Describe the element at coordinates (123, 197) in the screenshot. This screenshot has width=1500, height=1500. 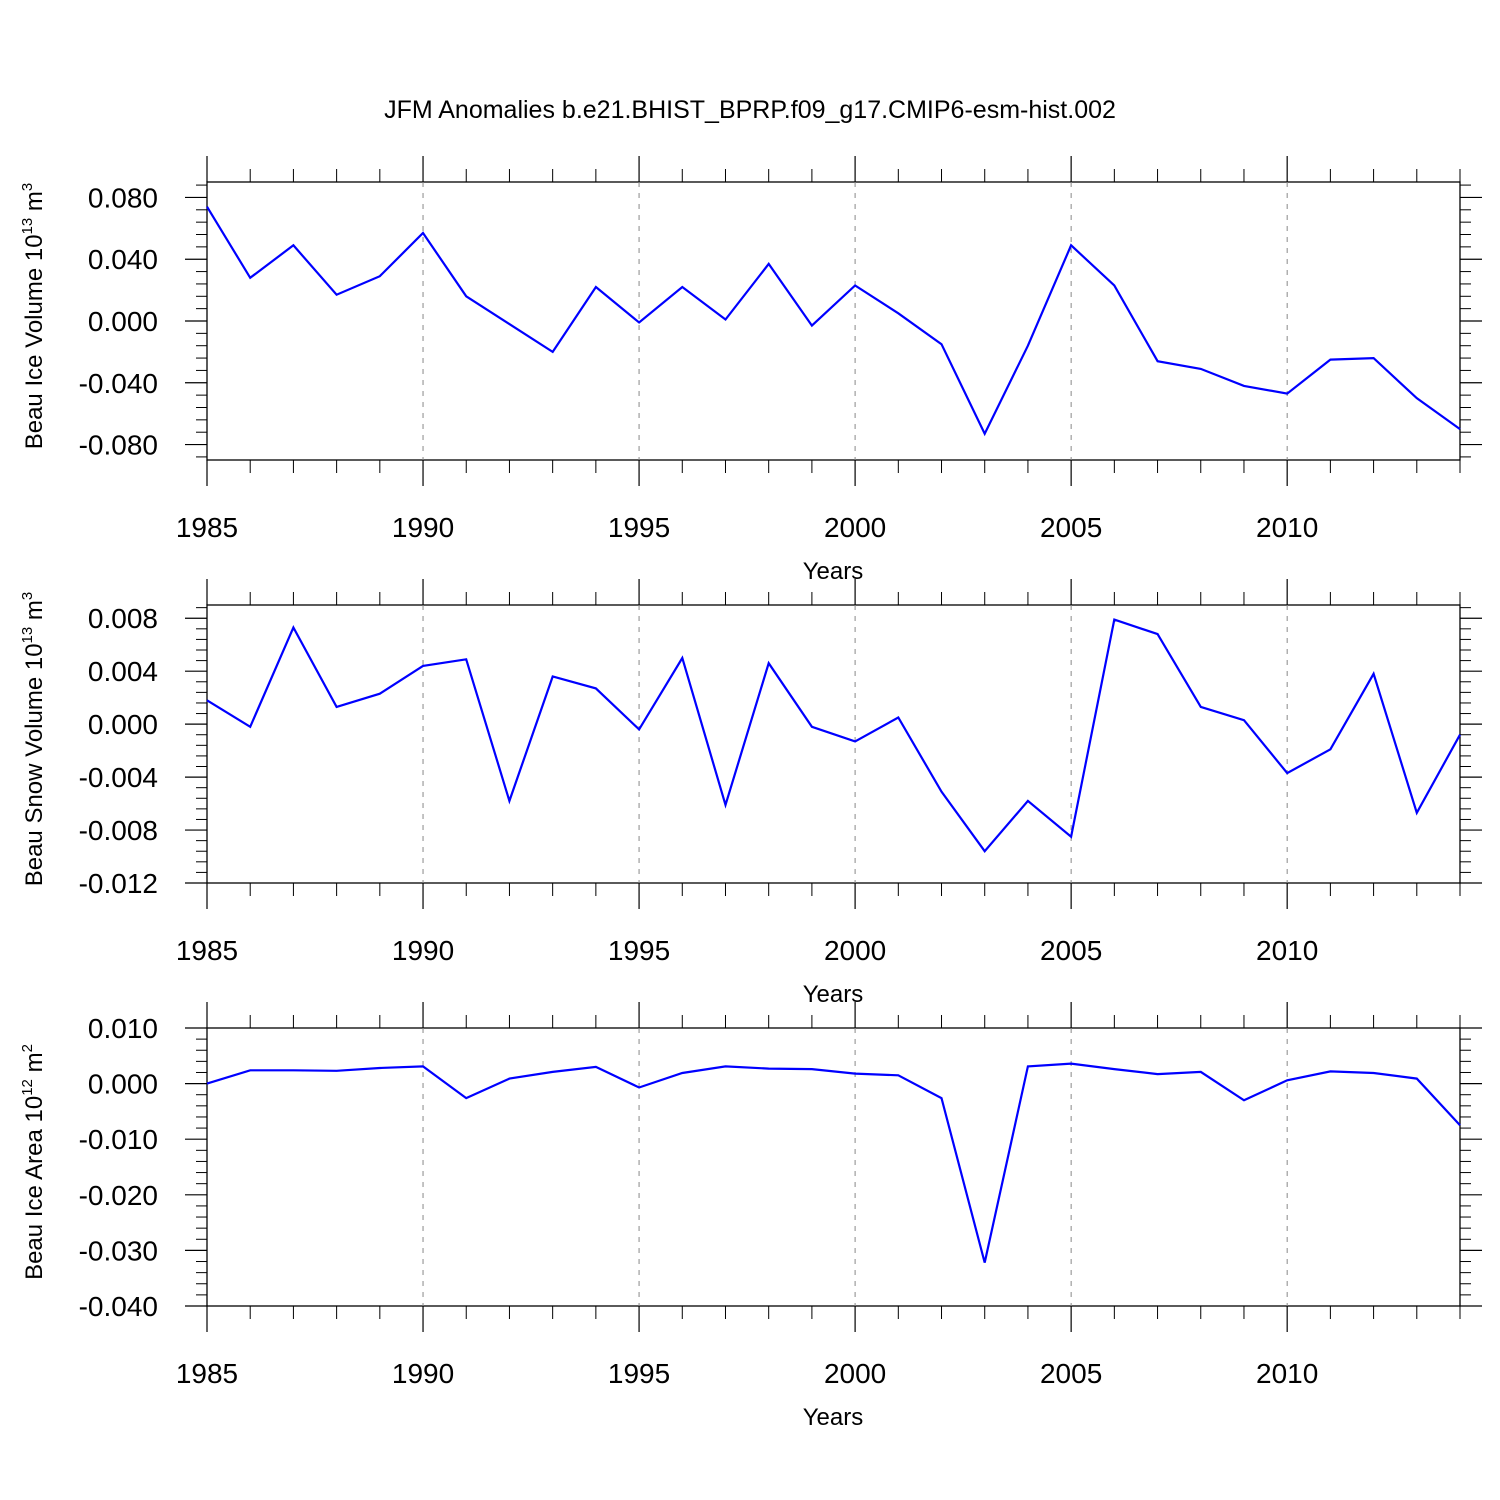
I see `y-tick-label: 0.080` at that location.